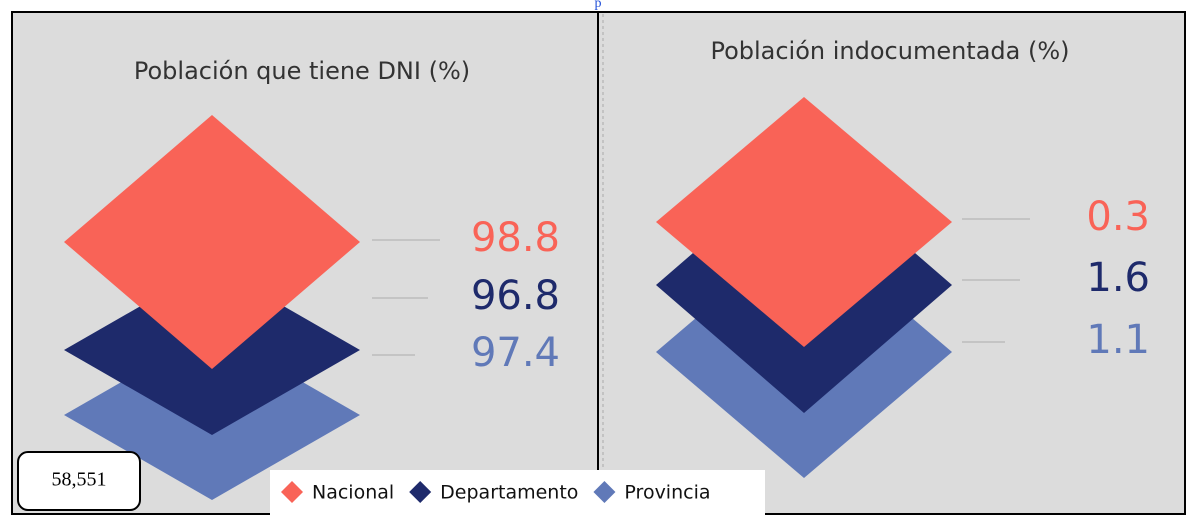 This screenshot has height=520, width=1186. What do you see at coordinates (1118, 340) in the screenshot?
I see `value-label: 1.1` at bounding box center [1118, 340].